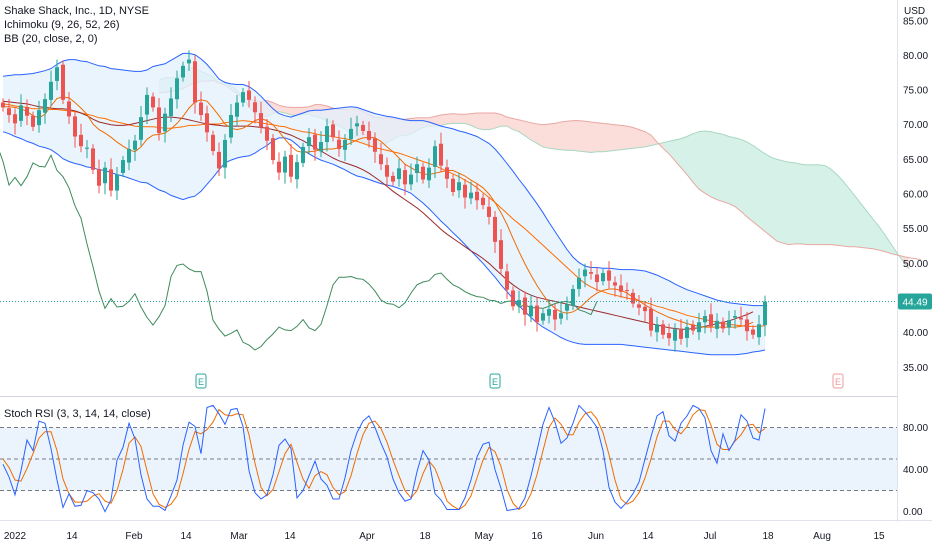 The height and width of the screenshot is (555, 932). Describe the element at coordinates (76, 11) in the screenshot. I see `symbol-title: Shake Shack, Inc., 1D, NYSE` at that location.